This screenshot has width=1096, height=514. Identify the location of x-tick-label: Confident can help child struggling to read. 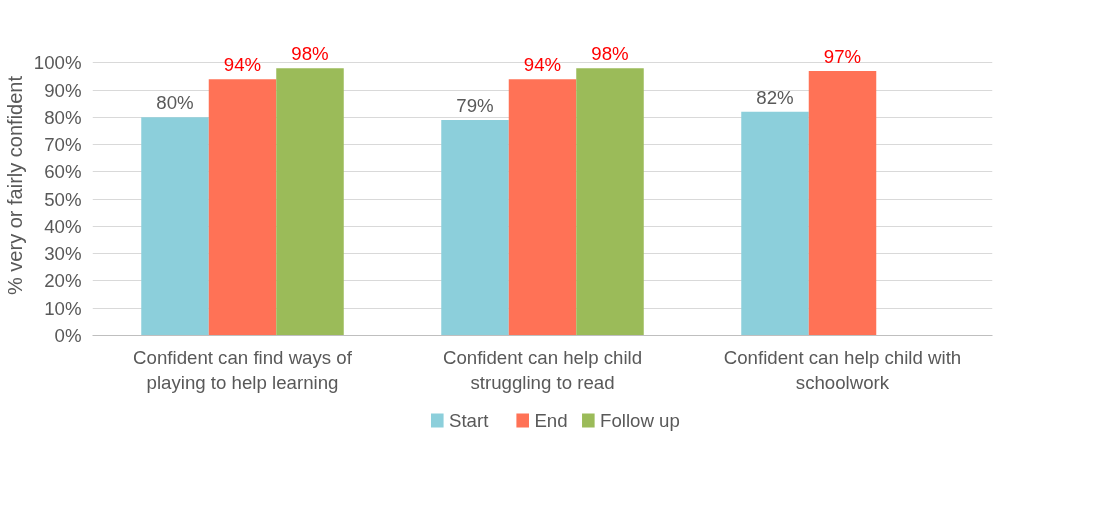
(542, 369).